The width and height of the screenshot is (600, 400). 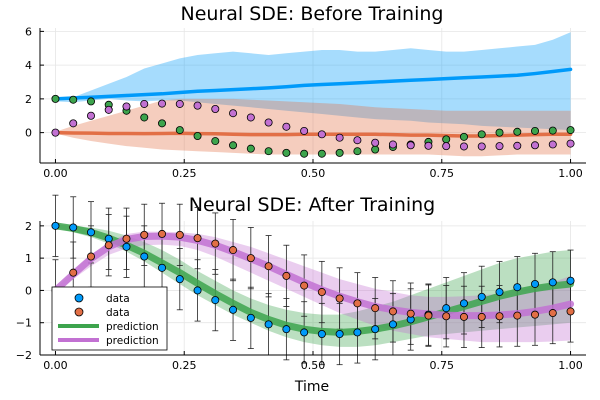 What do you see at coordinates (132, 341) in the screenshot?
I see `legend-label: prediction` at bounding box center [132, 341].